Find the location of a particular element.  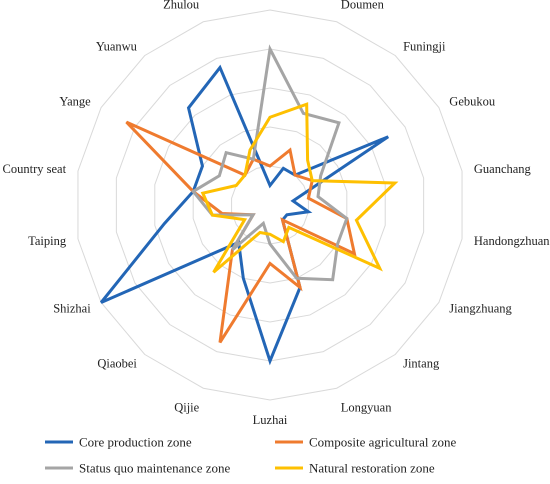

category-label: Jintang is located at coordinates (421, 364).